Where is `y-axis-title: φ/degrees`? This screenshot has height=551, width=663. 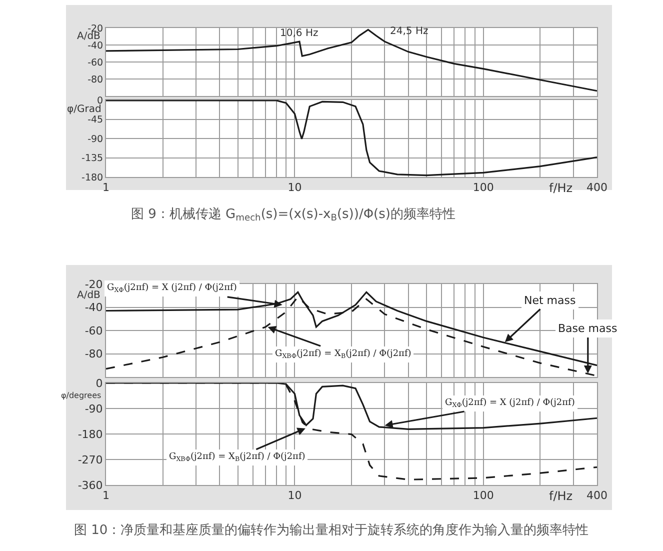
y-axis-title: φ/degrees is located at coordinates (81, 395).